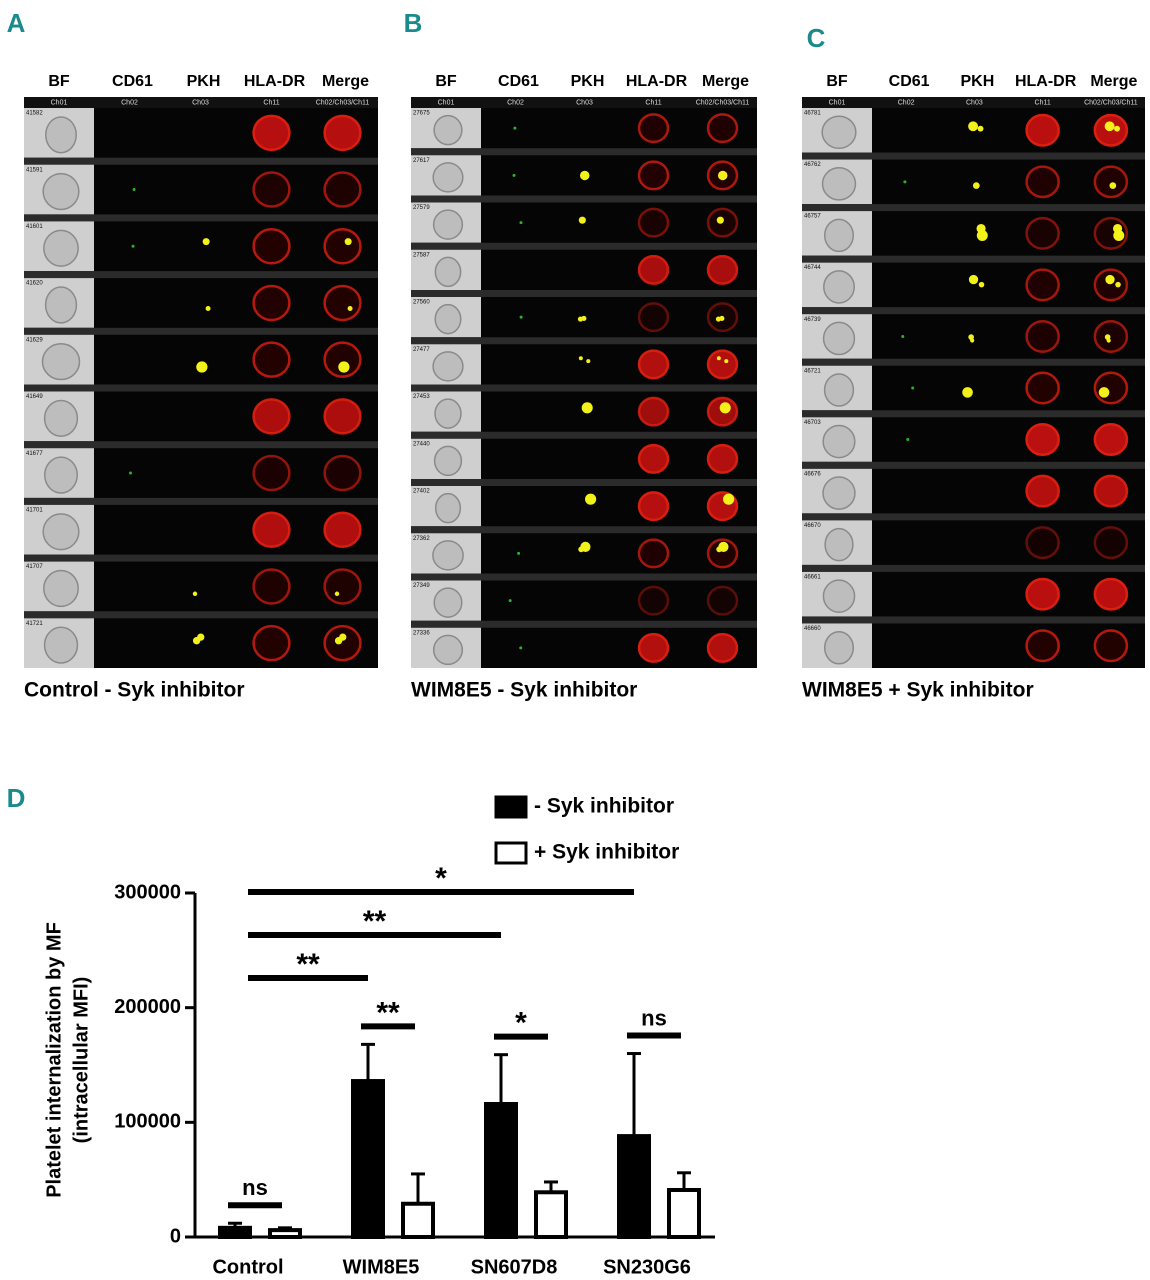  Describe the element at coordinates (812, 320) in the screenshot. I see `cell-id: 46739` at that location.